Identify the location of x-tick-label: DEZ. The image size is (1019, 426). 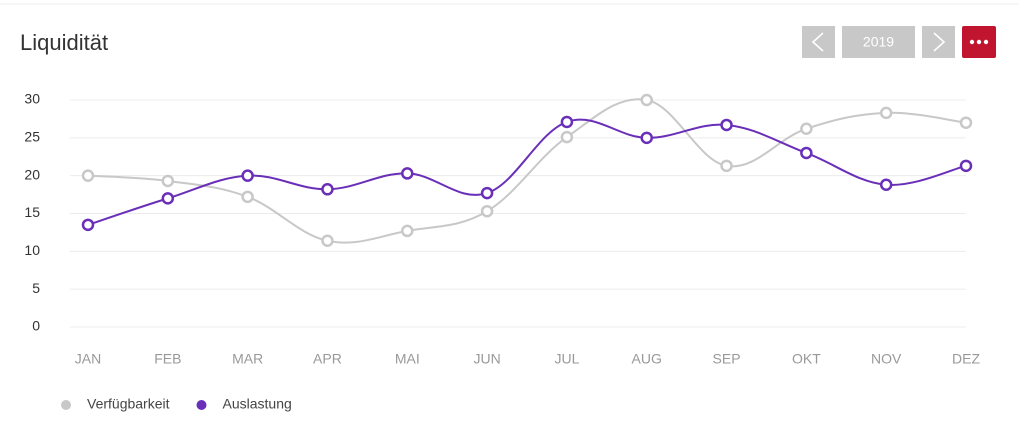
(966, 359).